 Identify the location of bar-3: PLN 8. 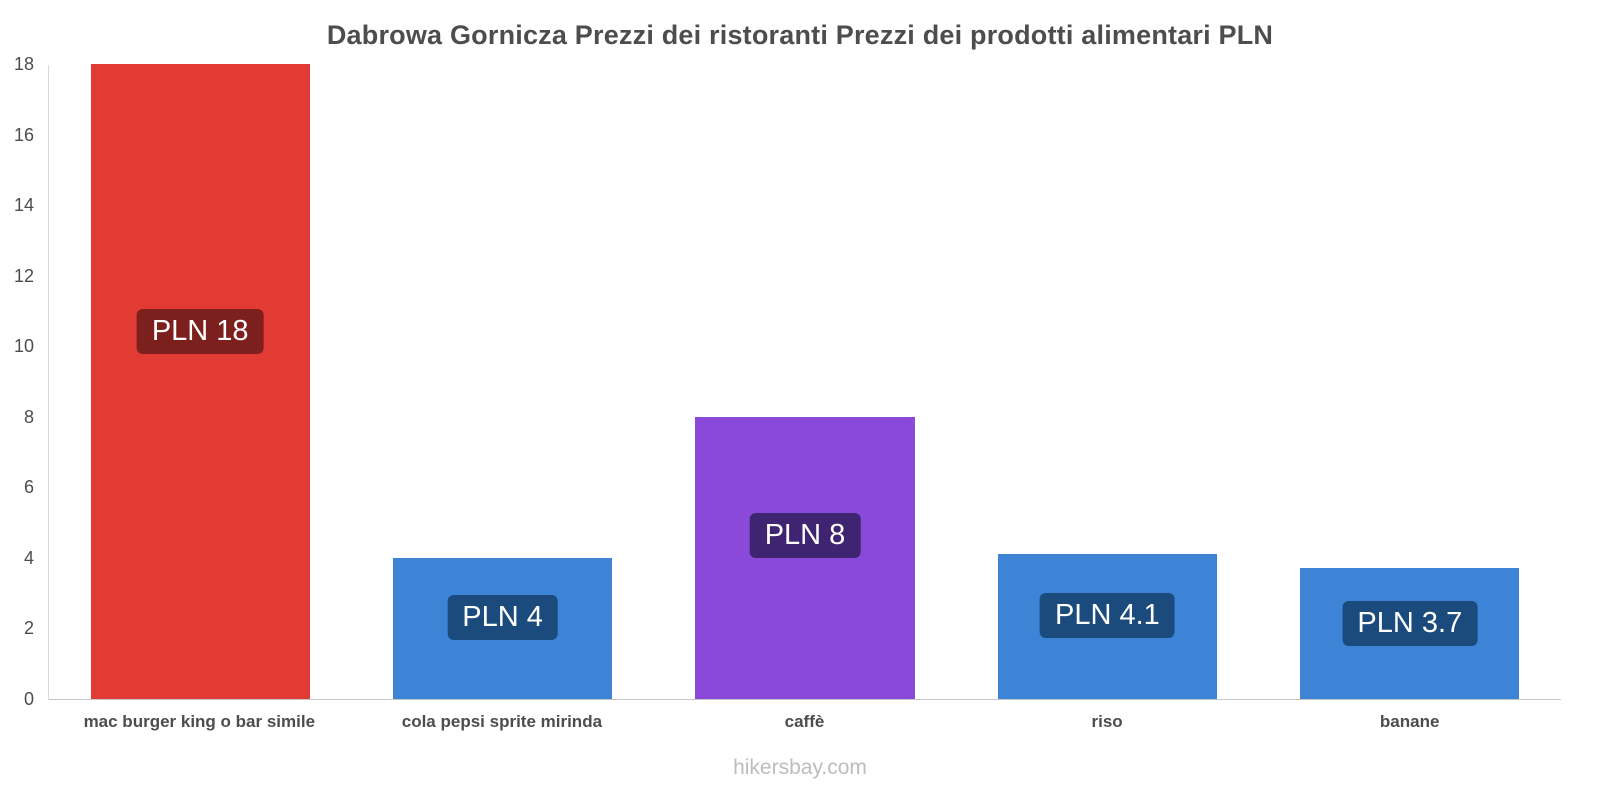
(805, 557).